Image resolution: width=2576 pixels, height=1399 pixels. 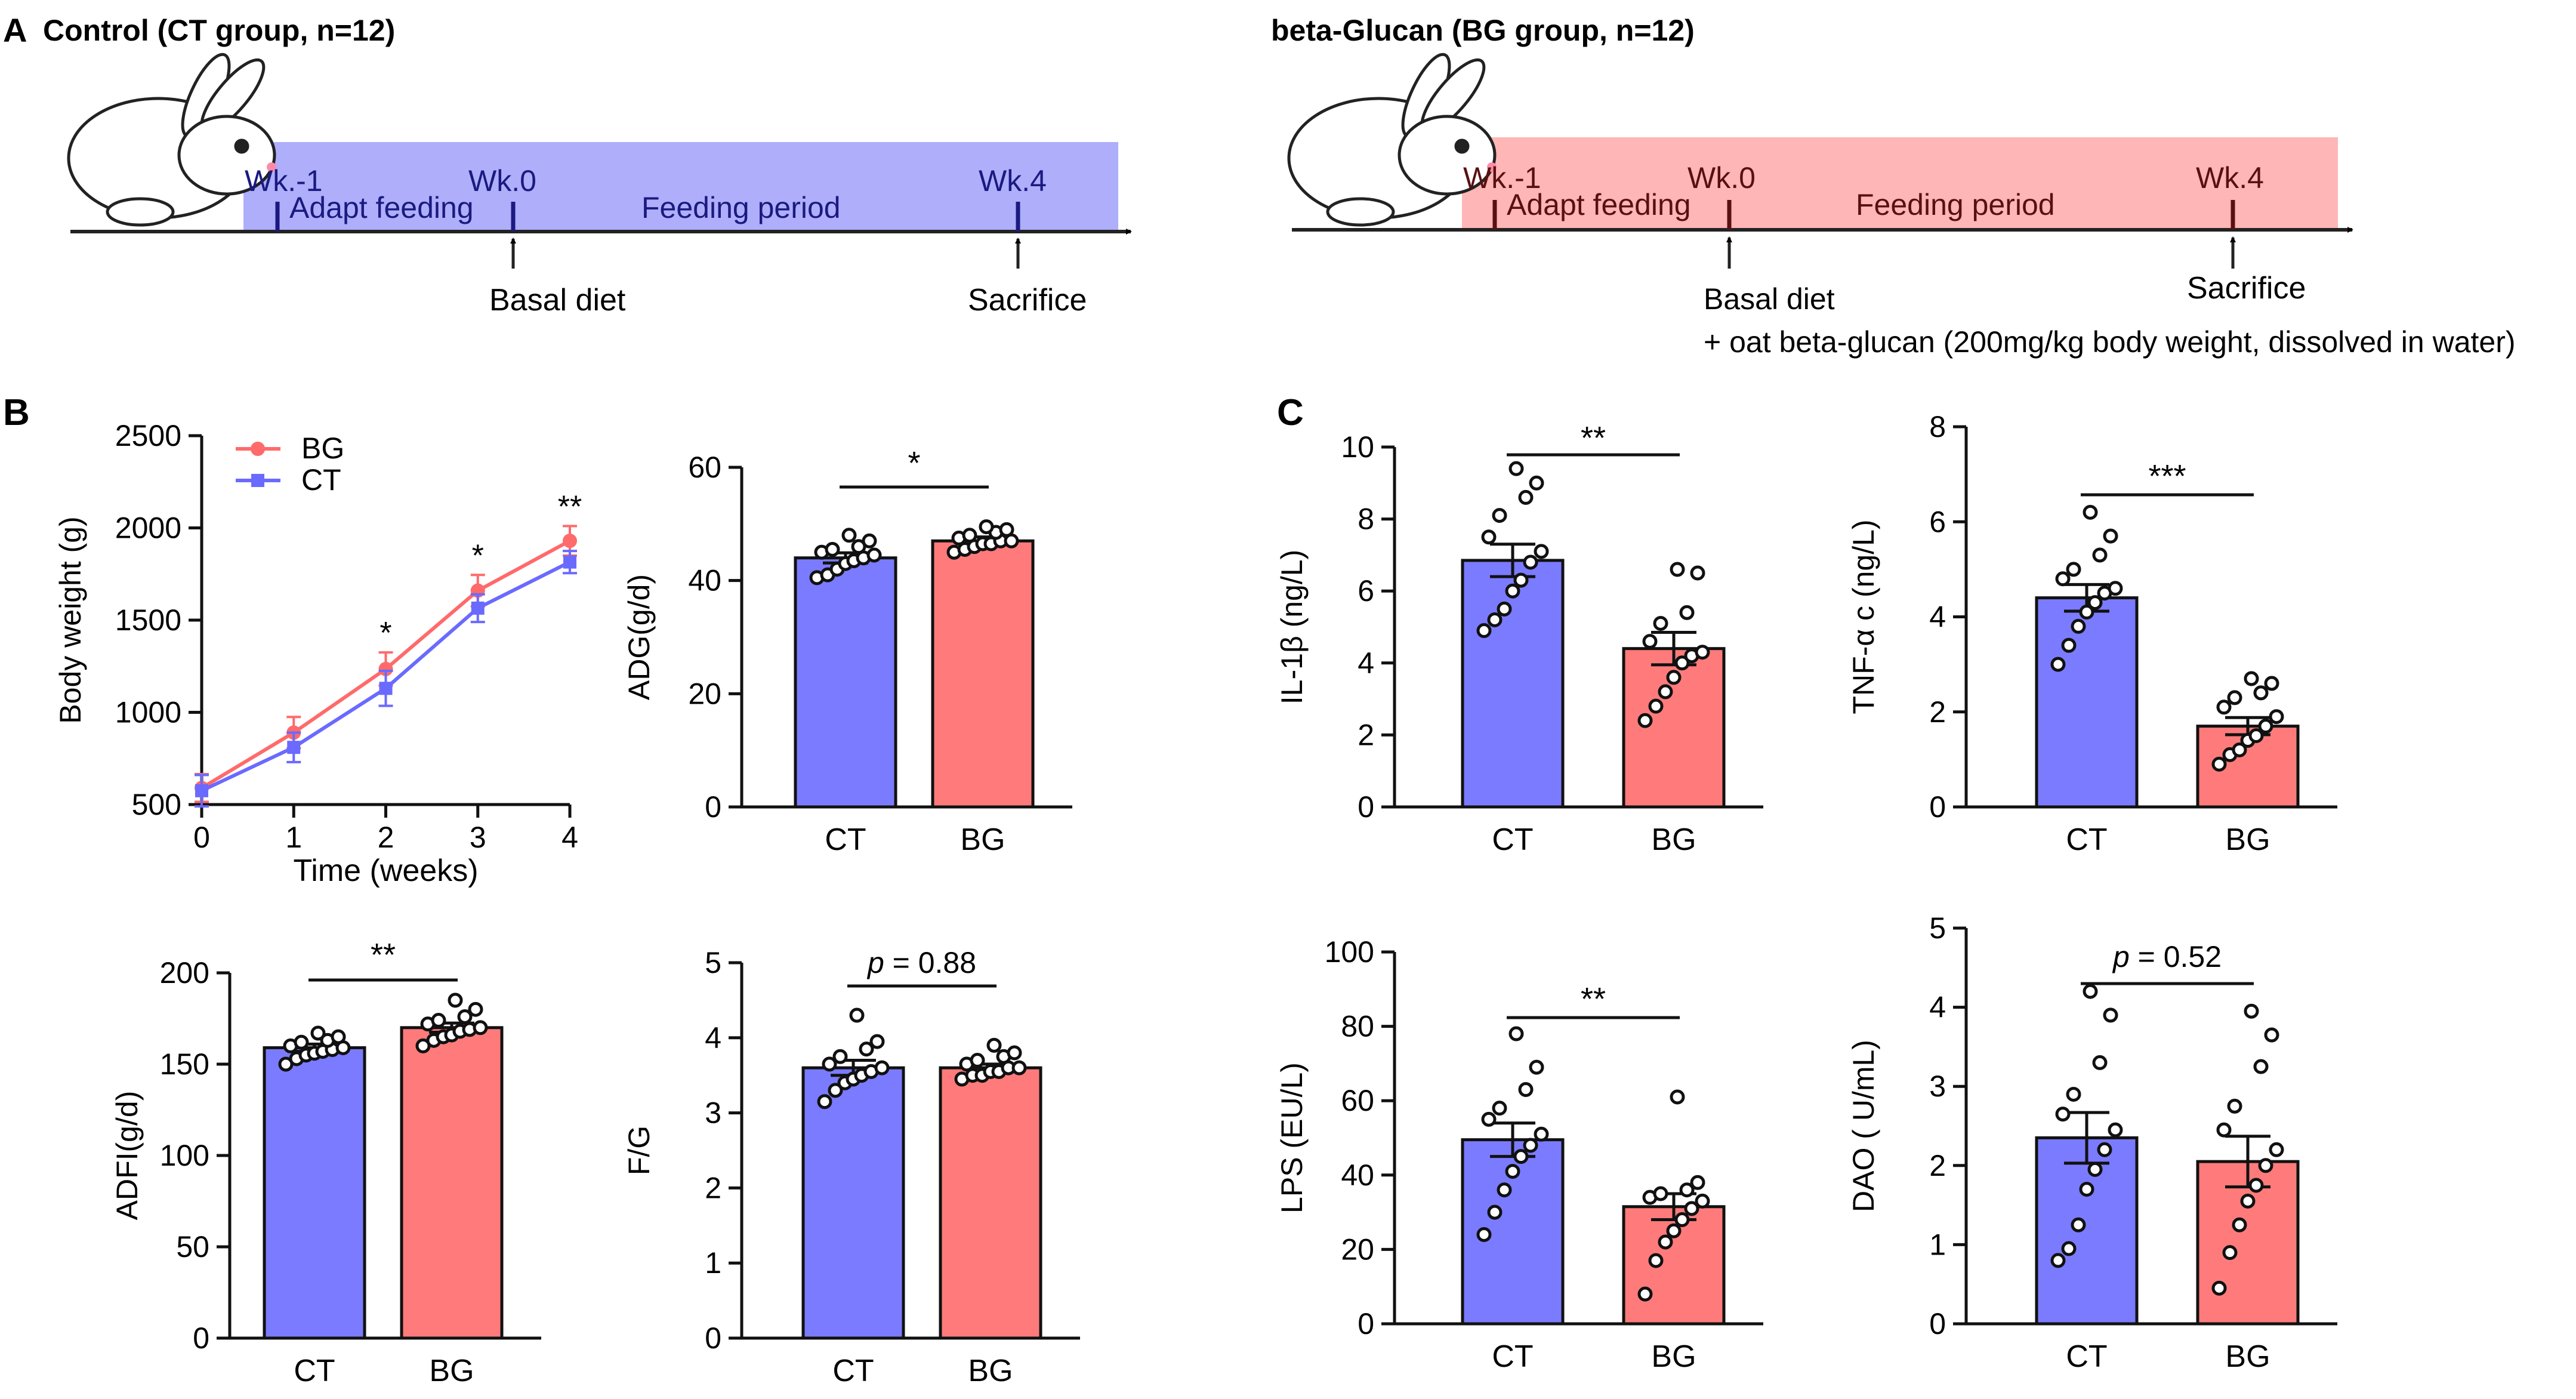 I want to click on ct-label-wk0: Wk.0, so click(x=502, y=181).